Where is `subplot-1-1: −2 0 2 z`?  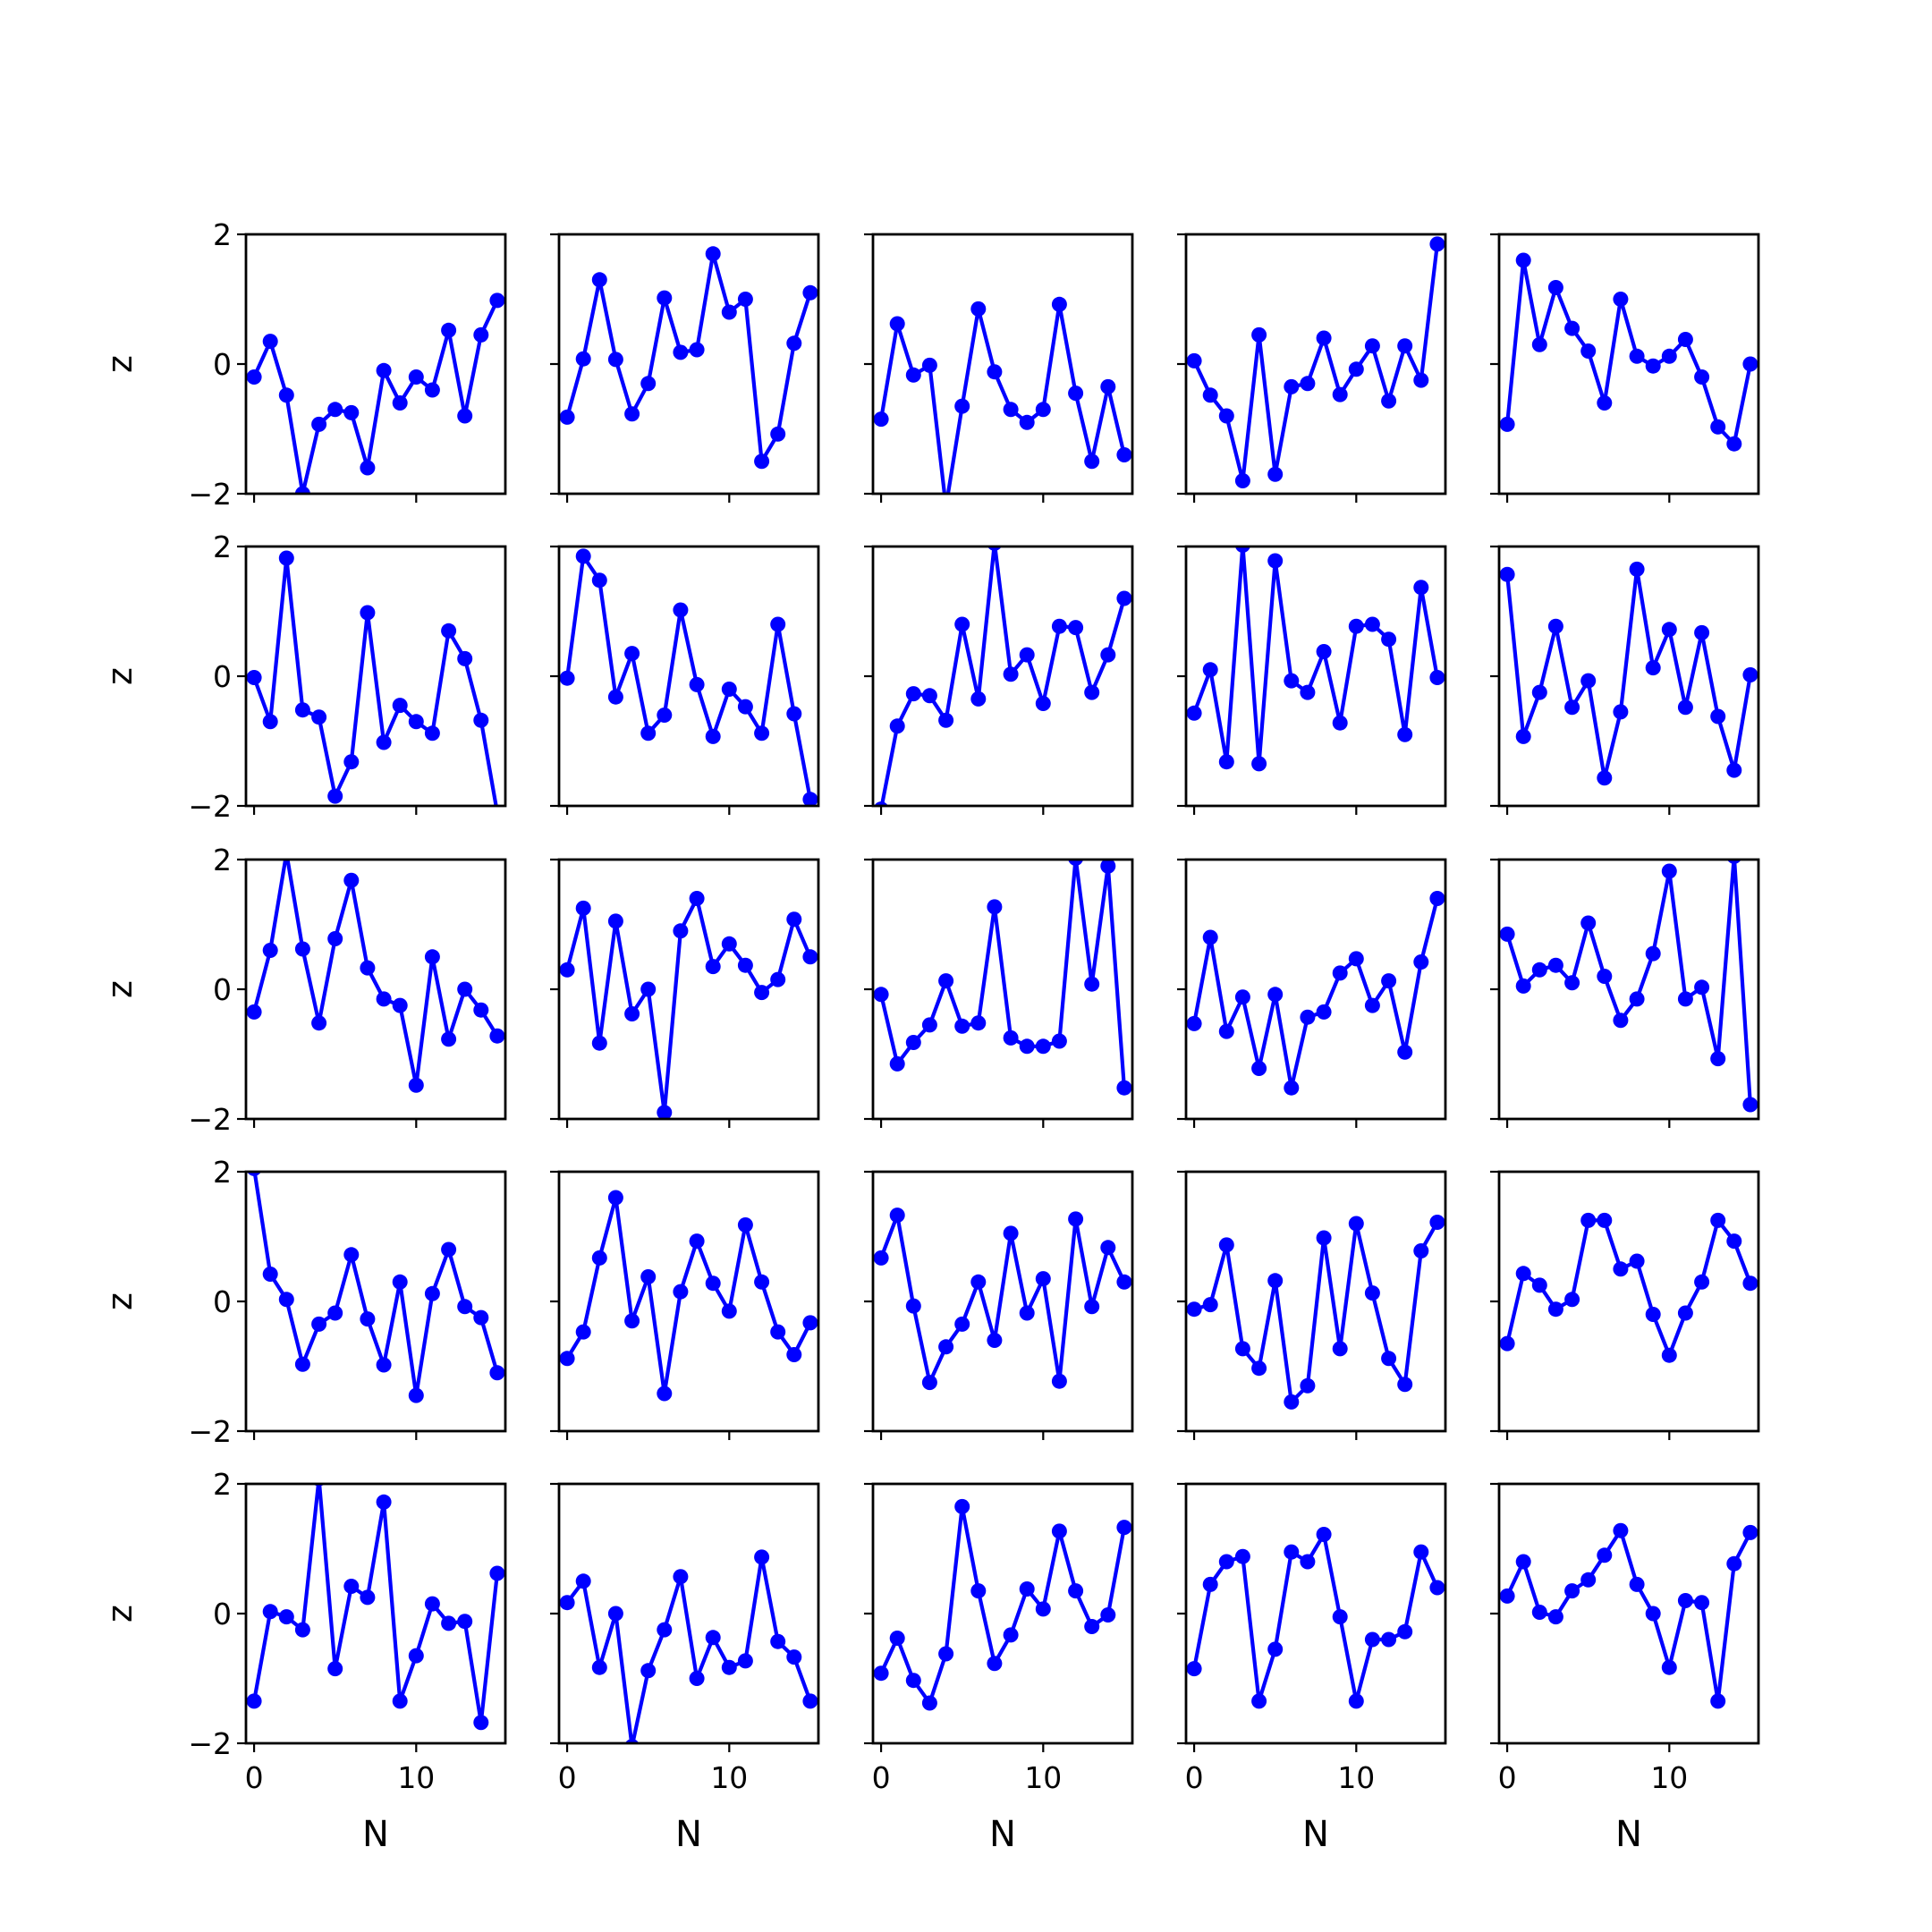 subplot-1-1: −2 0 2 z is located at coordinates (303, 364).